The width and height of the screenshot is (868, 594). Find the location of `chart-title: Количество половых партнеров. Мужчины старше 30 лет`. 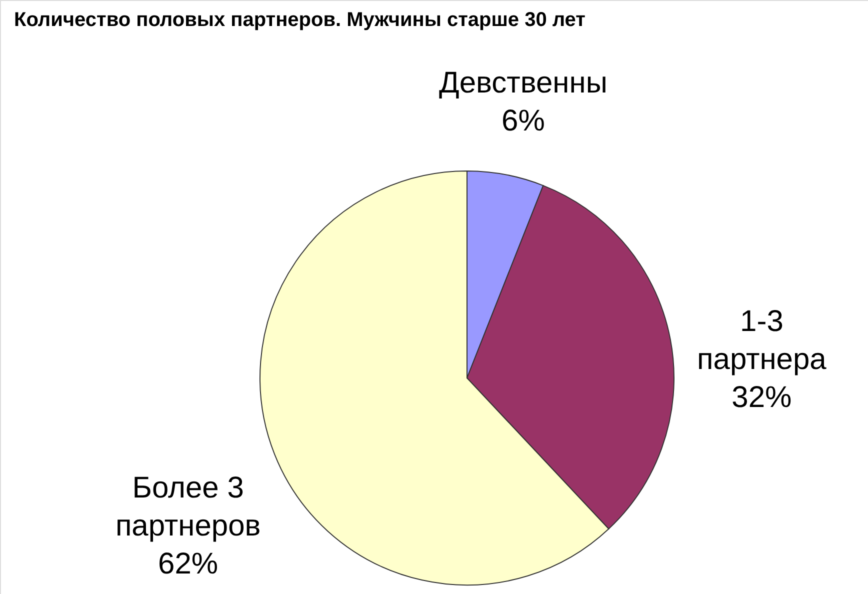

chart-title: Количество половых партнеров. Мужчины старше 30 лет is located at coordinates (300, 20).